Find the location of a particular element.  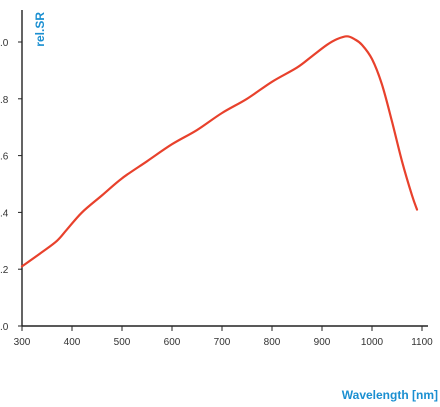

x-tick-label: 600 is located at coordinates (172, 342).